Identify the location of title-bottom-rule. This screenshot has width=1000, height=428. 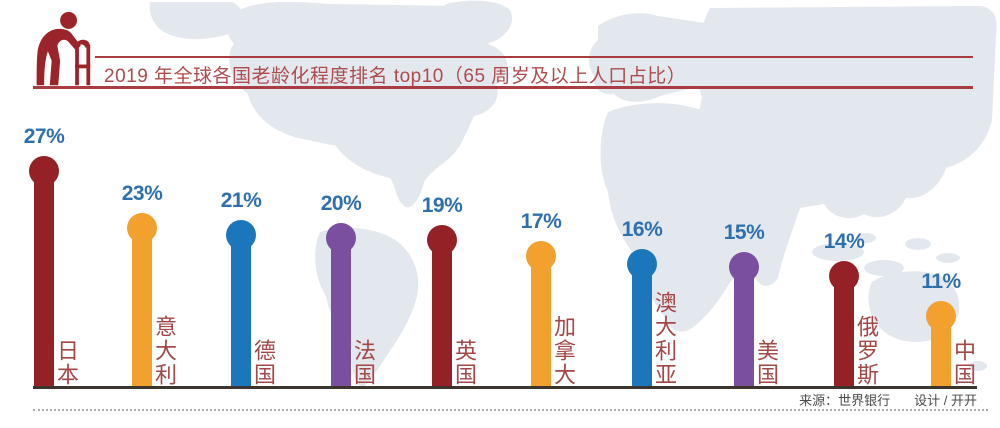
(503, 87).